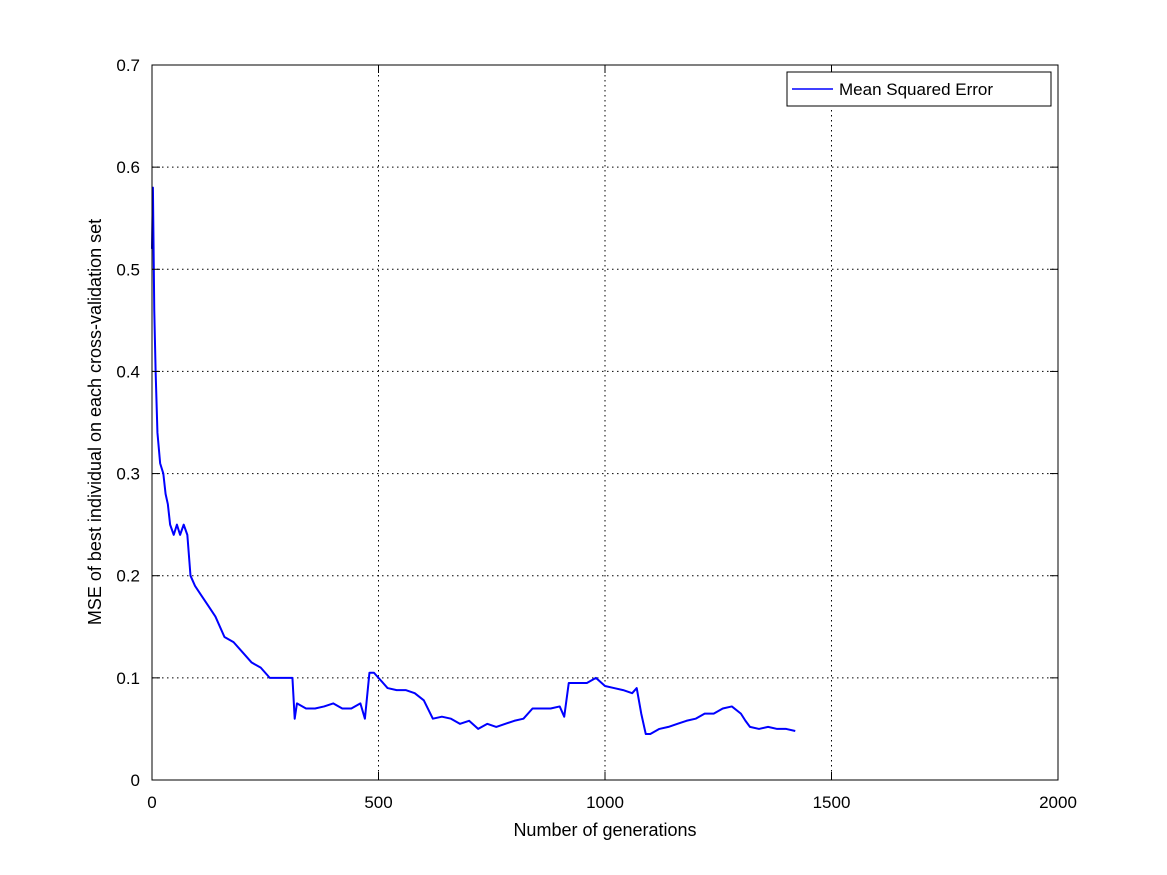  Describe the element at coordinates (378, 802) in the screenshot. I see `x-tick-label: 500` at that location.